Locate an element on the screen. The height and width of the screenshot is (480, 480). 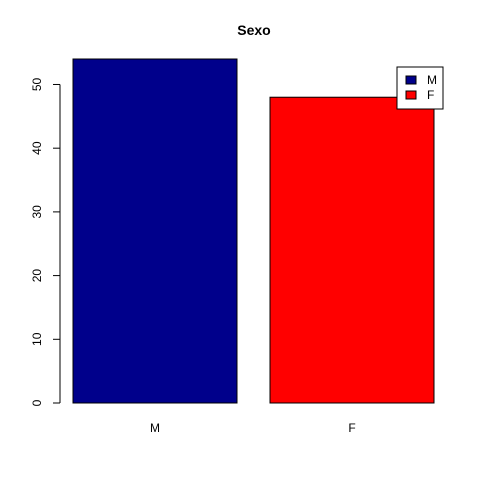
chart-title: Sexo is located at coordinates (253, 30).